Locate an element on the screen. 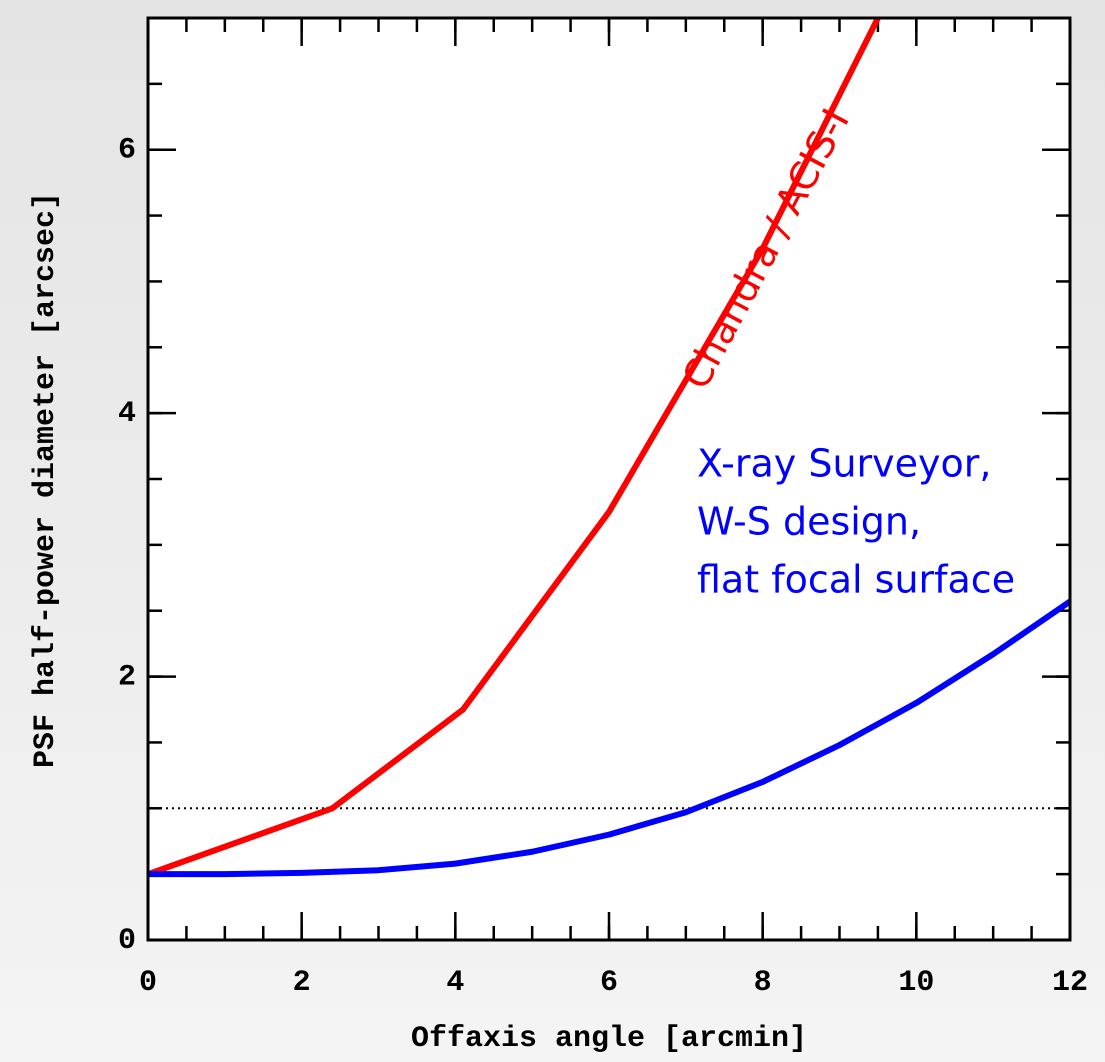  annotation: W-S design, is located at coordinates (809, 522).